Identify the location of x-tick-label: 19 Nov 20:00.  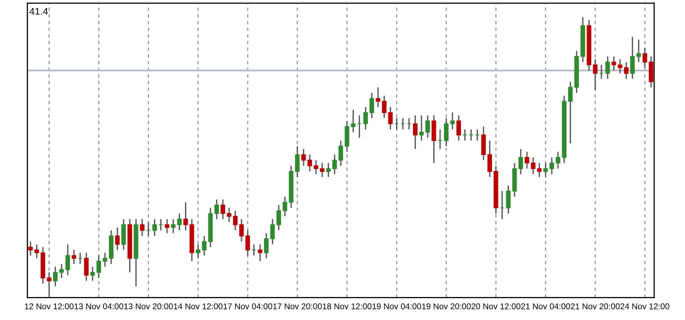
(446, 306).